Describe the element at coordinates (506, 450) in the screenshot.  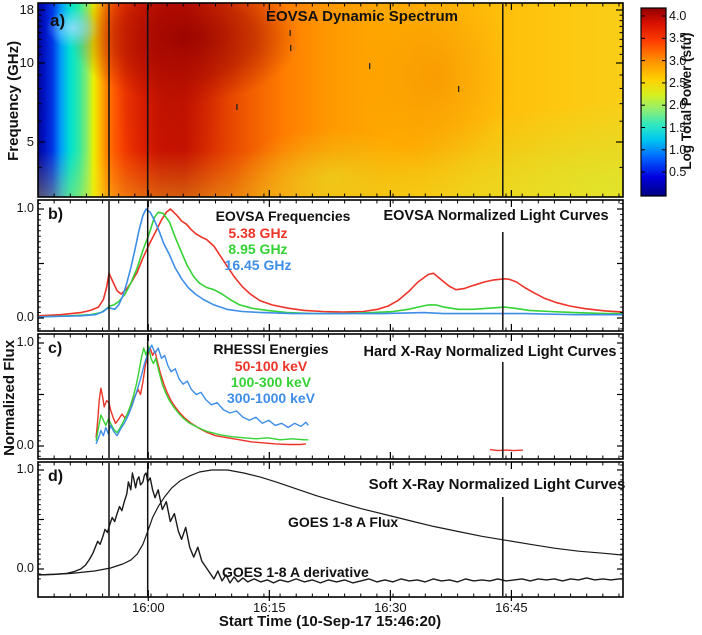
I see `series-50-100-kev` at that location.